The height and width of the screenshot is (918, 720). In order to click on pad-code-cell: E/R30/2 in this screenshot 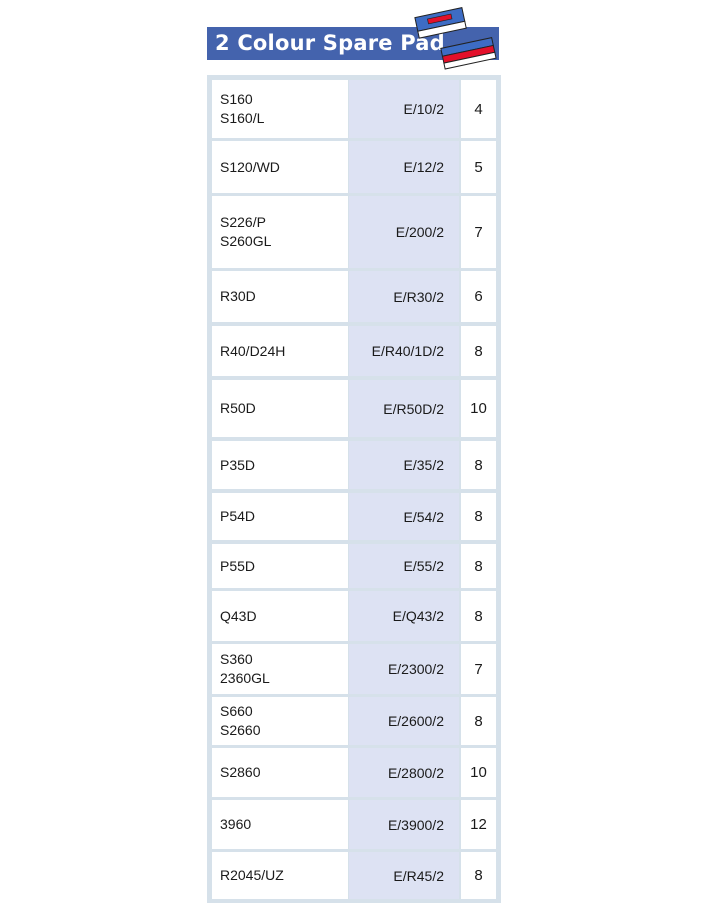, I will do `click(404, 296)`.